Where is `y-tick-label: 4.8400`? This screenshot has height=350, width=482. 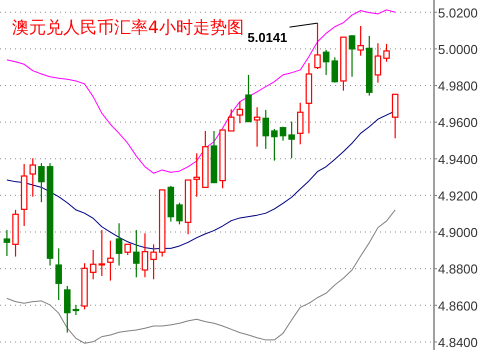
y-tick-label: 4.8400 is located at coordinates (458, 342).